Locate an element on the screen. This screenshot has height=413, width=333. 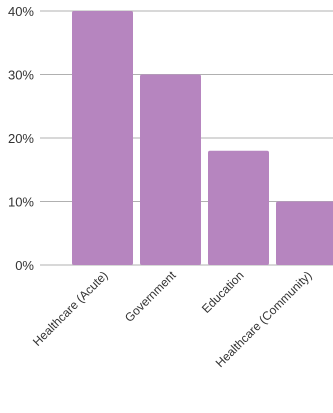
y-axis-tick-labels: 0% 10% 20% 30% 40% is located at coordinates (21, 138).